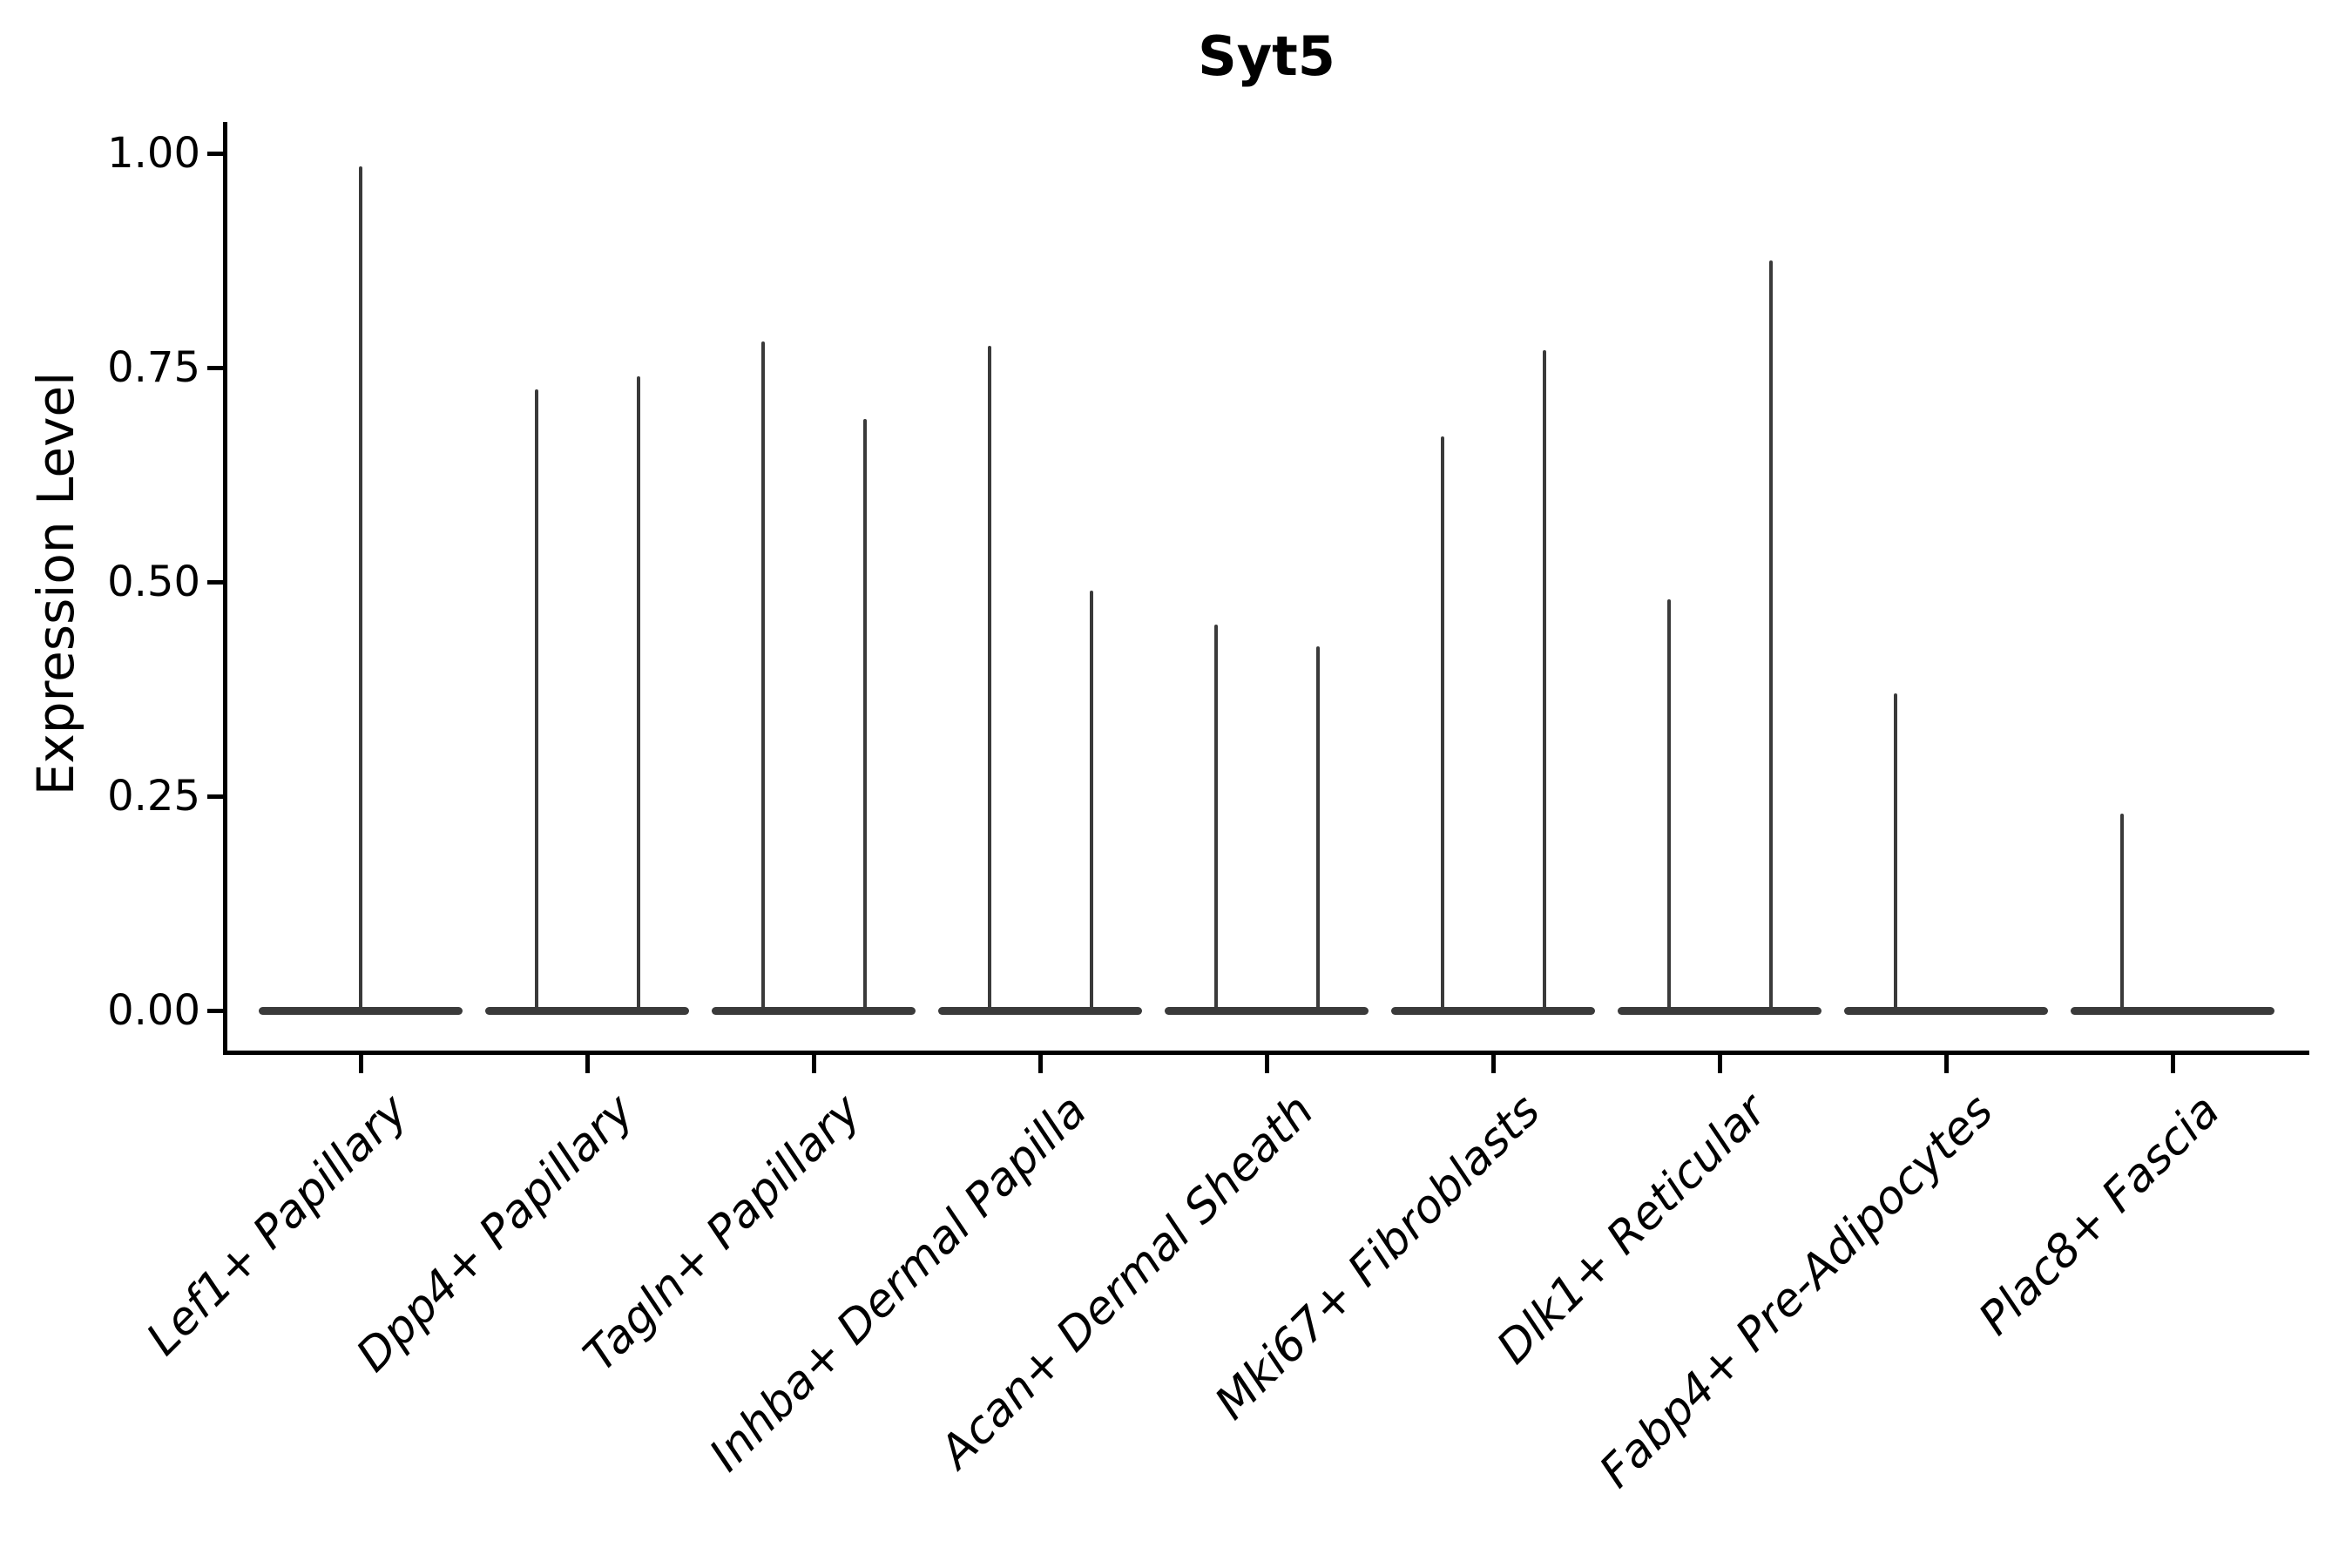  What do you see at coordinates (899, 1283) in the screenshot?
I see `x-tick-label: Inhba+ Dermal Papilla` at bounding box center [899, 1283].